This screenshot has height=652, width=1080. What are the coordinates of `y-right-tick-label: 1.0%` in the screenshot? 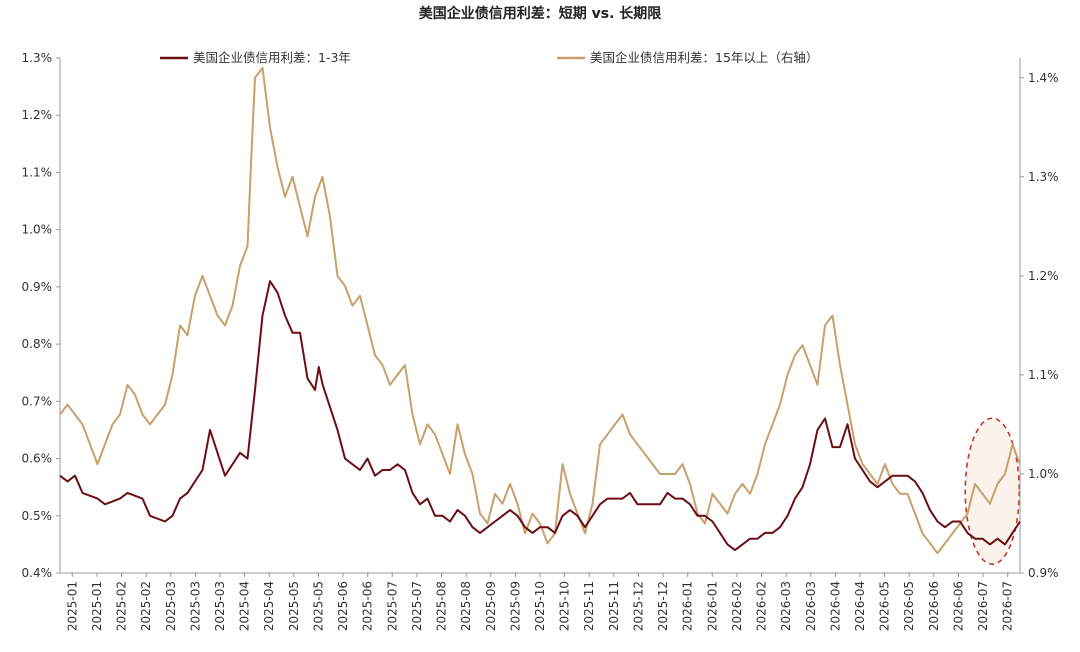 It's located at (1043, 474).